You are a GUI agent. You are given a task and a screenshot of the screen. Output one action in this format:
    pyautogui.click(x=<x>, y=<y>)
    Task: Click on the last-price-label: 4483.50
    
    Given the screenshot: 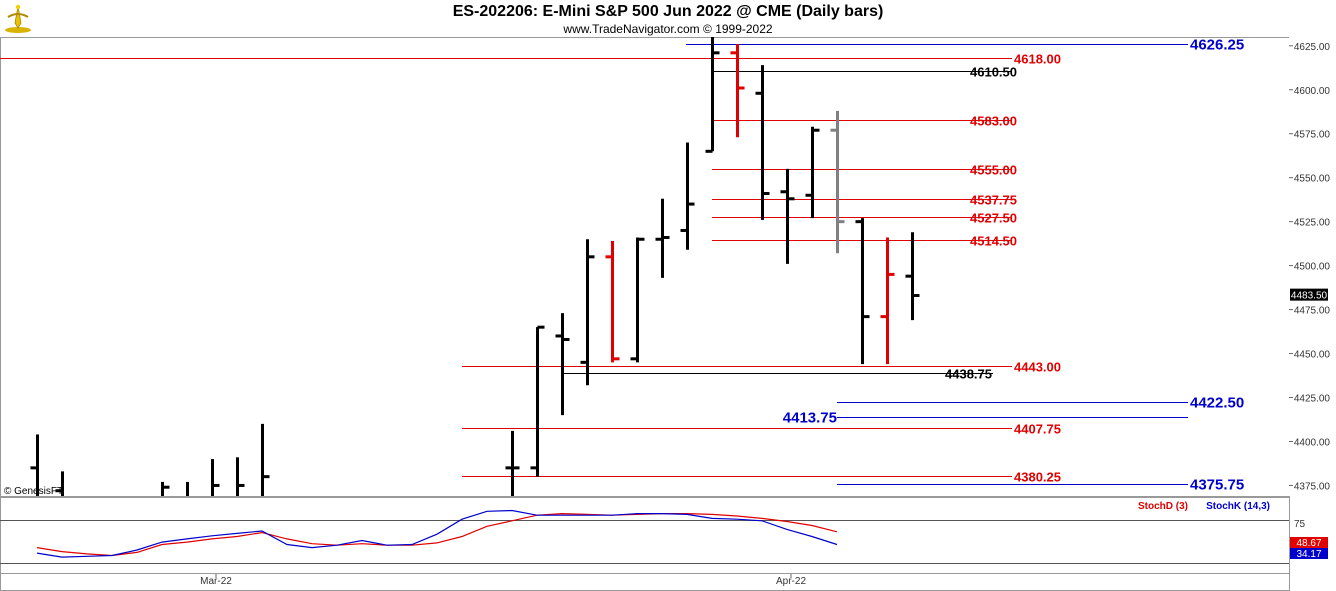 What is the action you would take?
    pyautogui.click(x=1309, y=296)
    